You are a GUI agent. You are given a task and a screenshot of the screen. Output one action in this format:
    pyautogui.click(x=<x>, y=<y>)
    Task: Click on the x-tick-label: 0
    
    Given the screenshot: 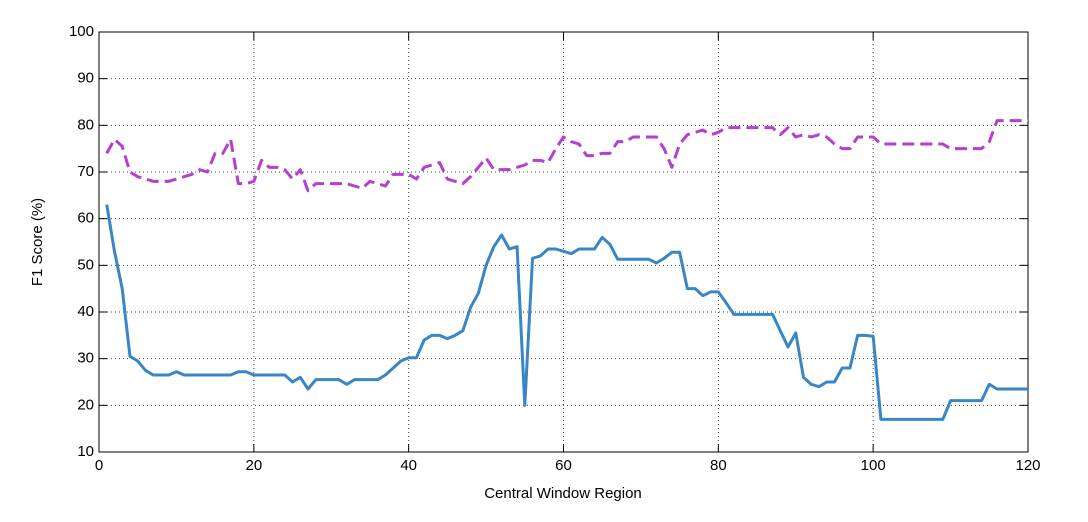 What is the action you would take?
    pyautogui.click(x=99, y=465)
    